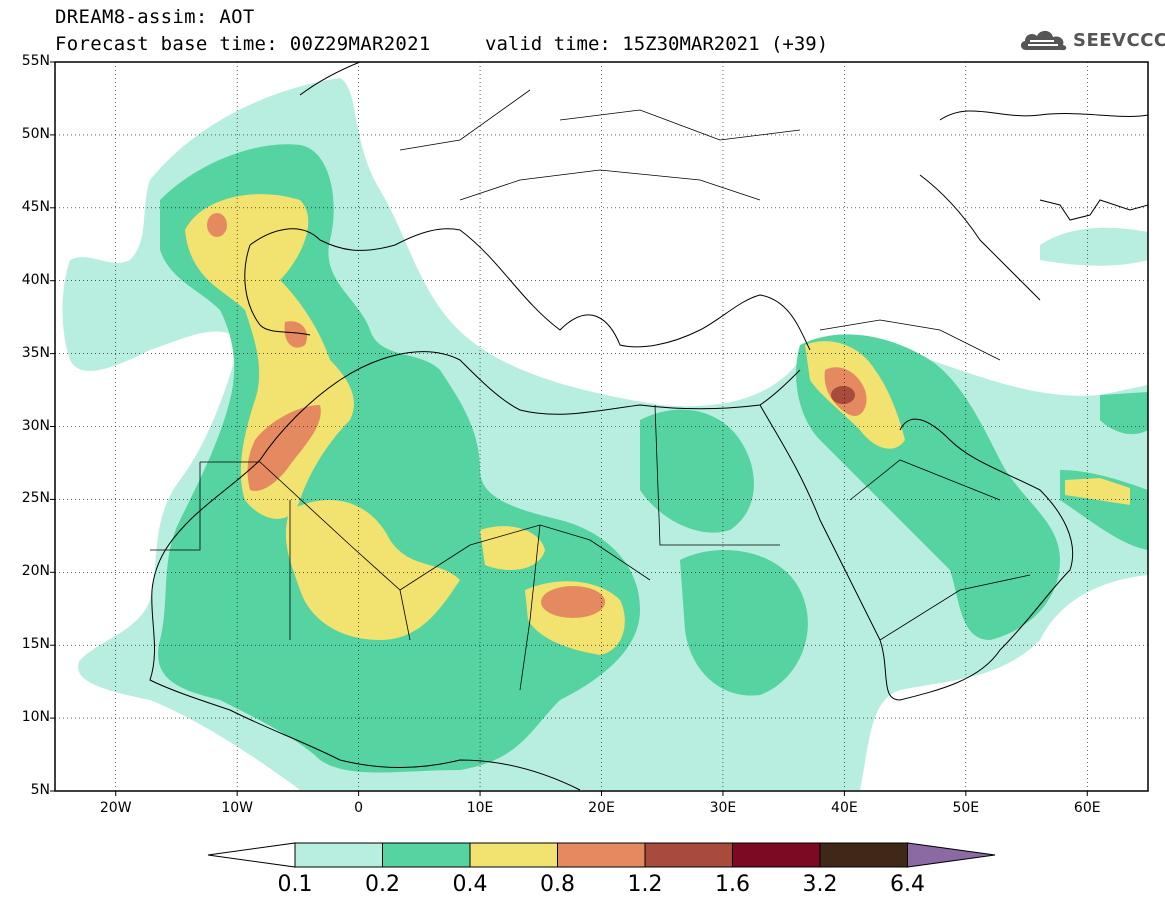 The height and width of the screenshot is (905, 1165). What do you see at coordinates (35, 498) in the screenshot?
I see `lat-label: 25N` at bounding box center [35, 498].